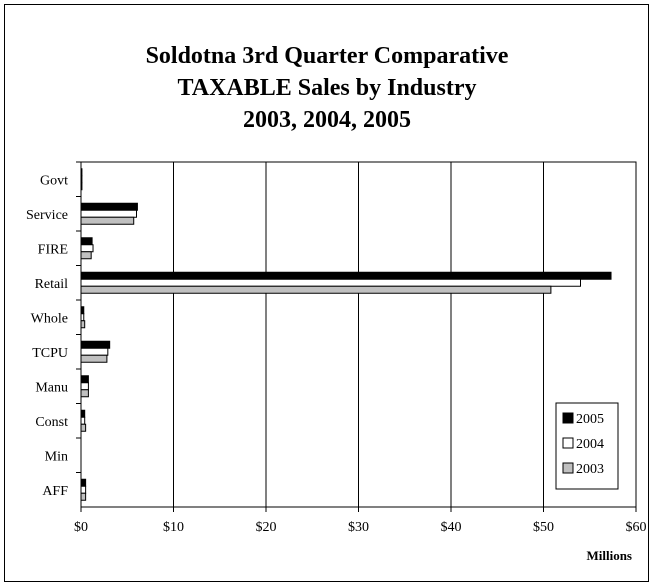 The height and width of the screenshot is (588, 655). What do you see at coordinates (636, 527) in the screenshot?
I see `x-tick-label: $60` at bounding box center [636, 527].